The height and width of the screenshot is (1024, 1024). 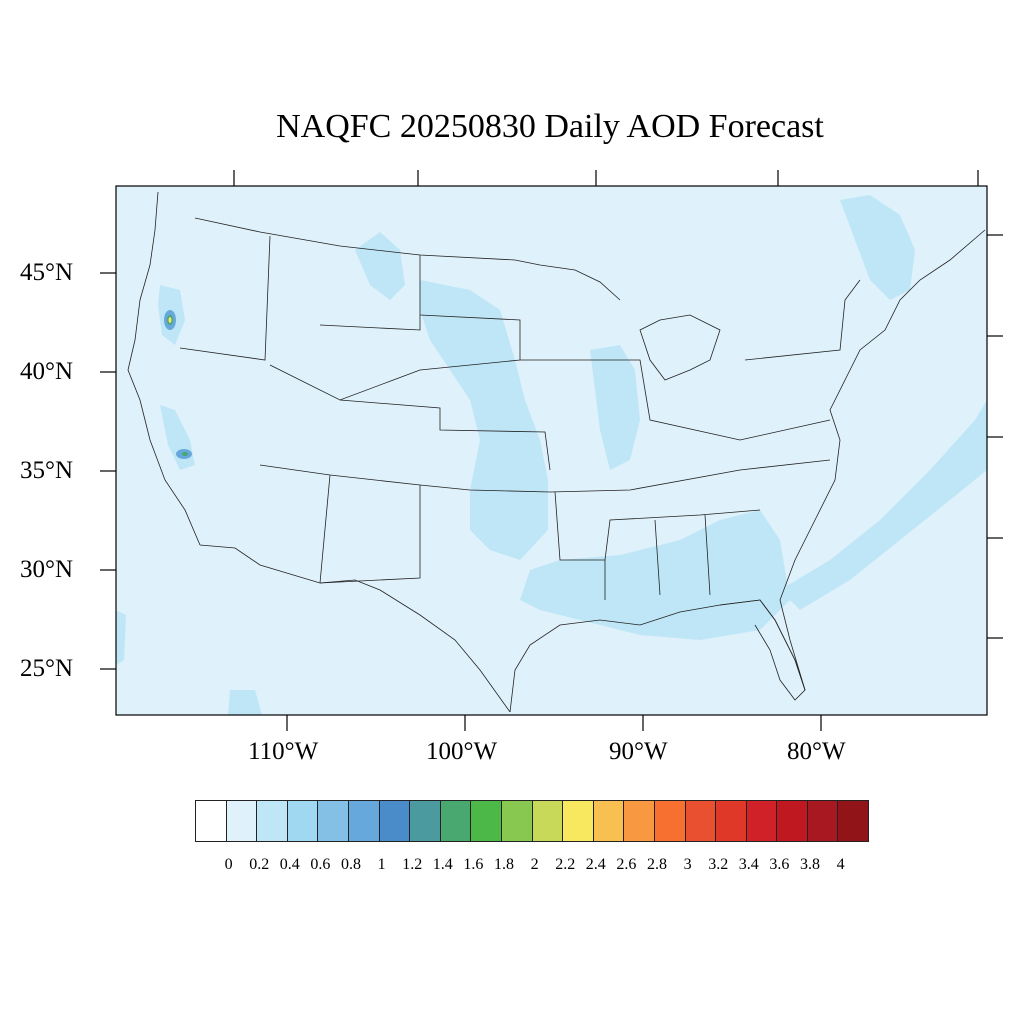 I want to click on colorbar-level-label: 3.6, so click(x=779, y=864).